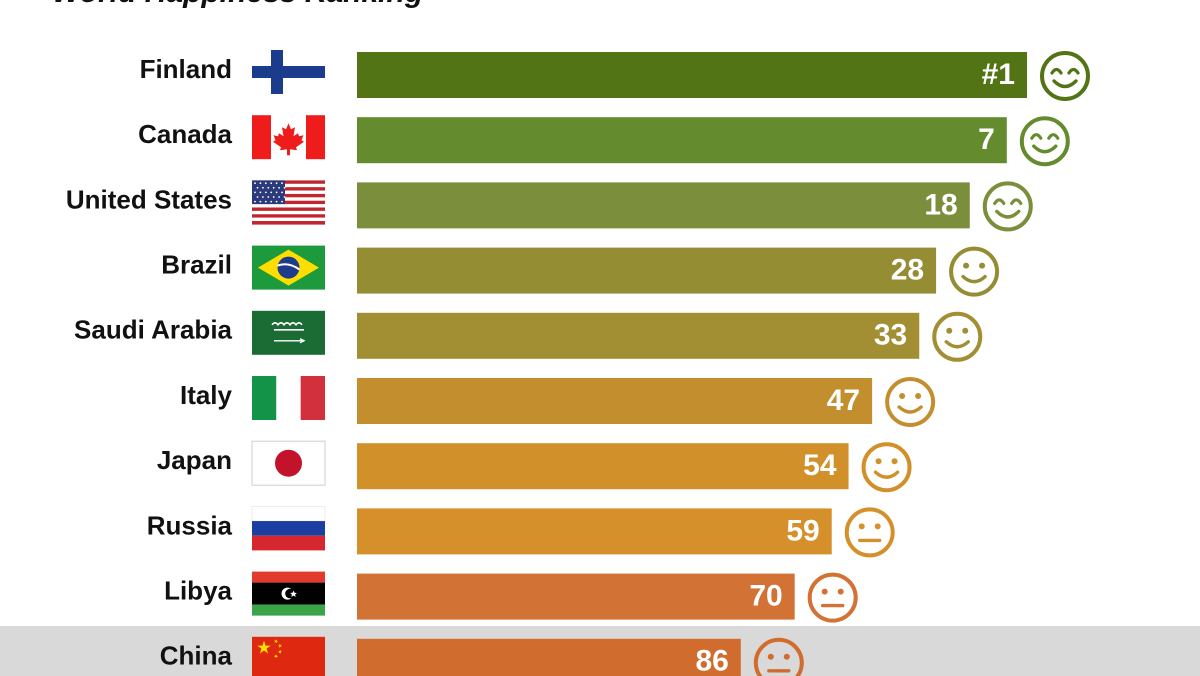 Image resolution: width=1200 pixels, height=676 pixels. What do you see at coordinates (603, 466) in the screenshot?
I see `bar-japan` at bounding box center [603, 466].